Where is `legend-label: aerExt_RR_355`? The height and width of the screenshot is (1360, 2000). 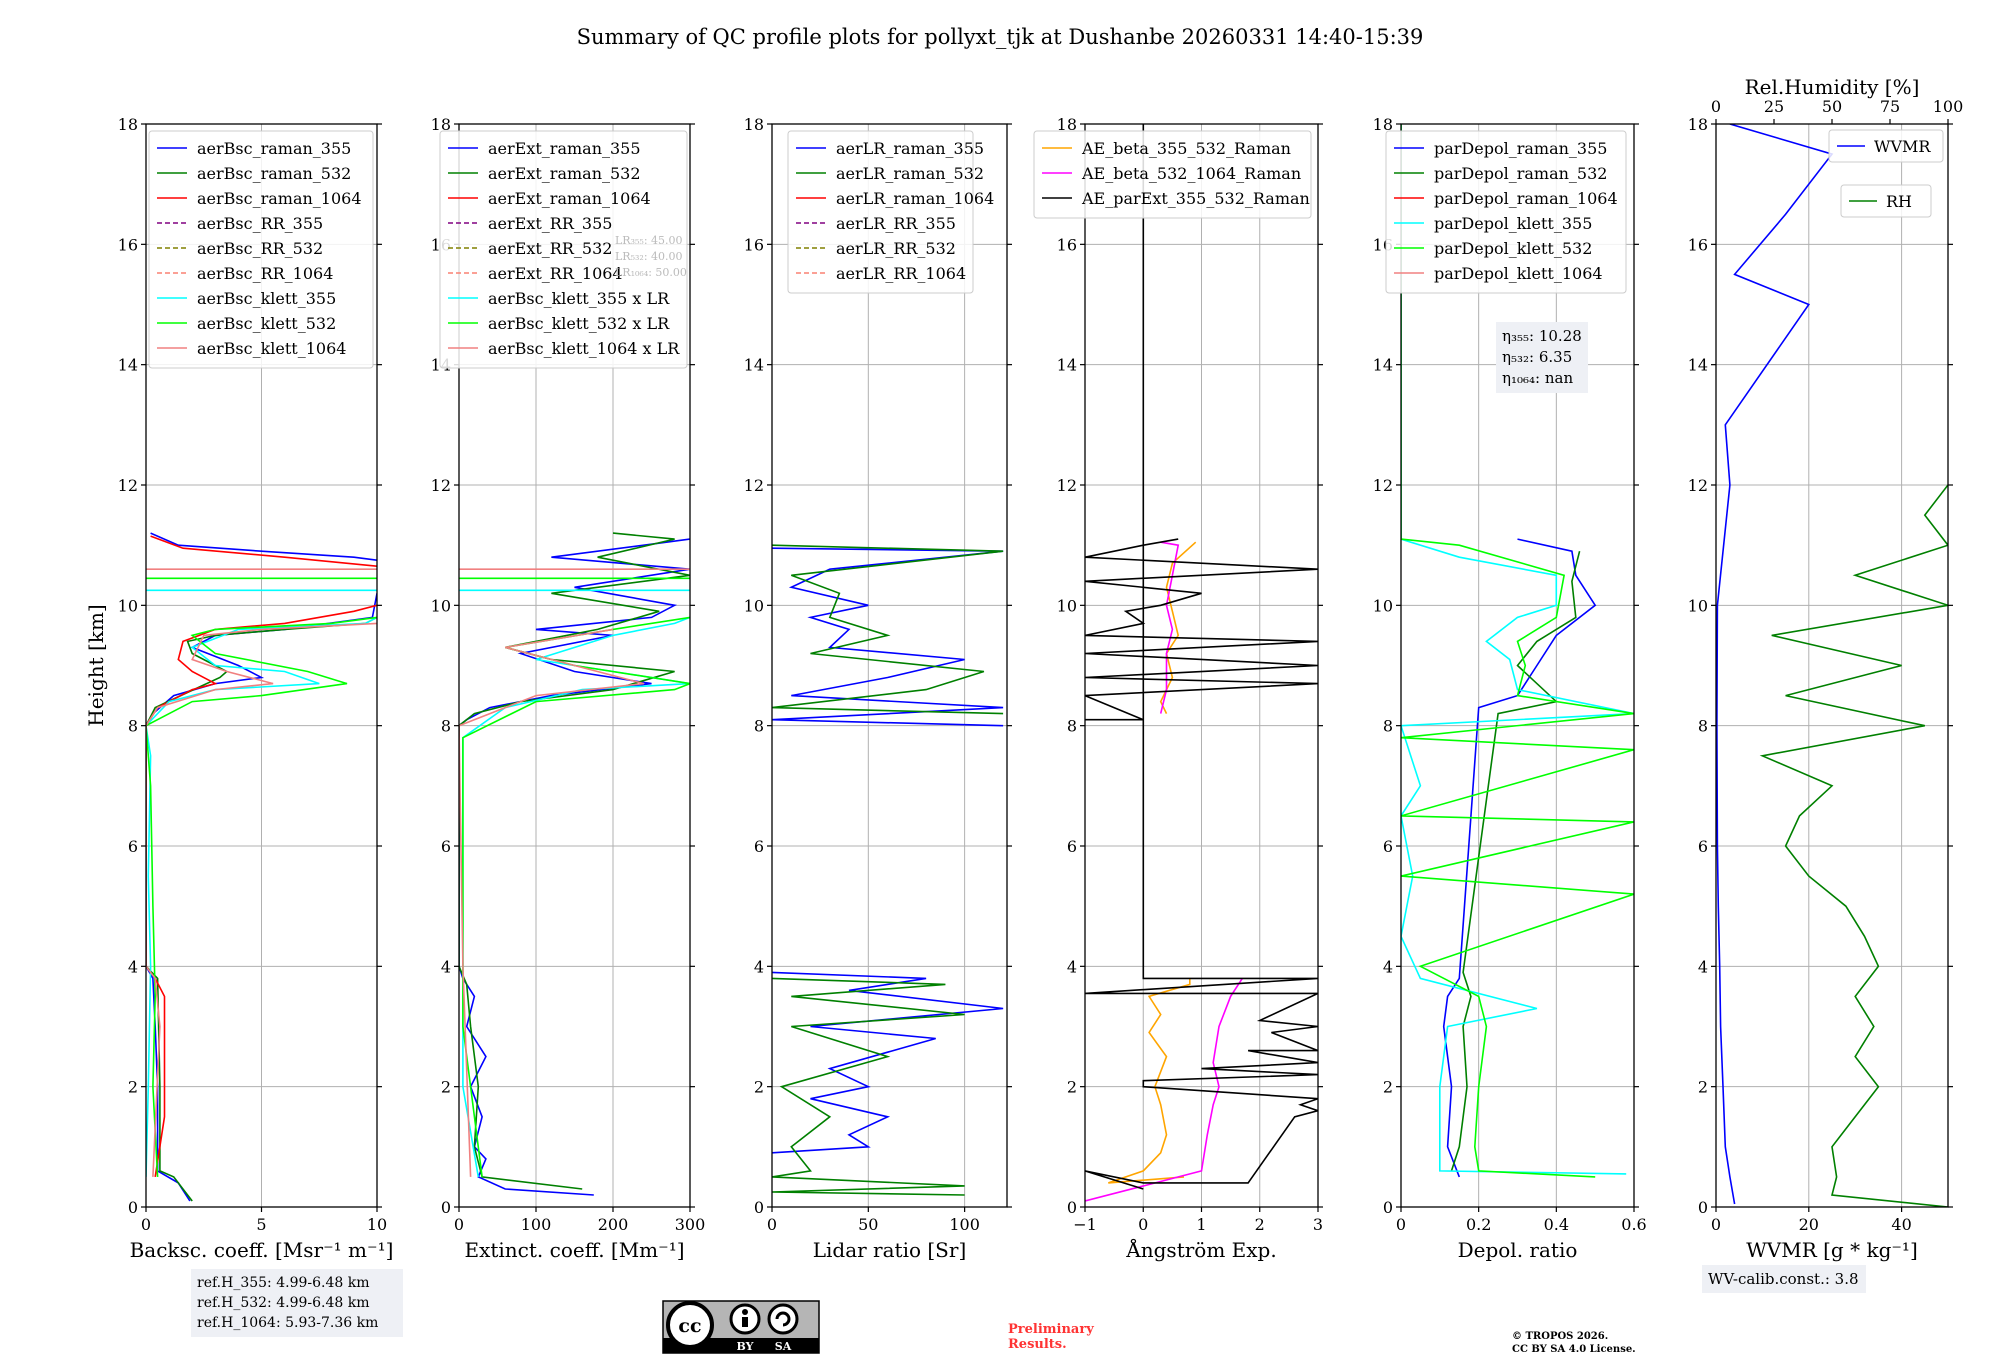 legend-label: aerExt_RR_355 is located at coordinates (550, 223).